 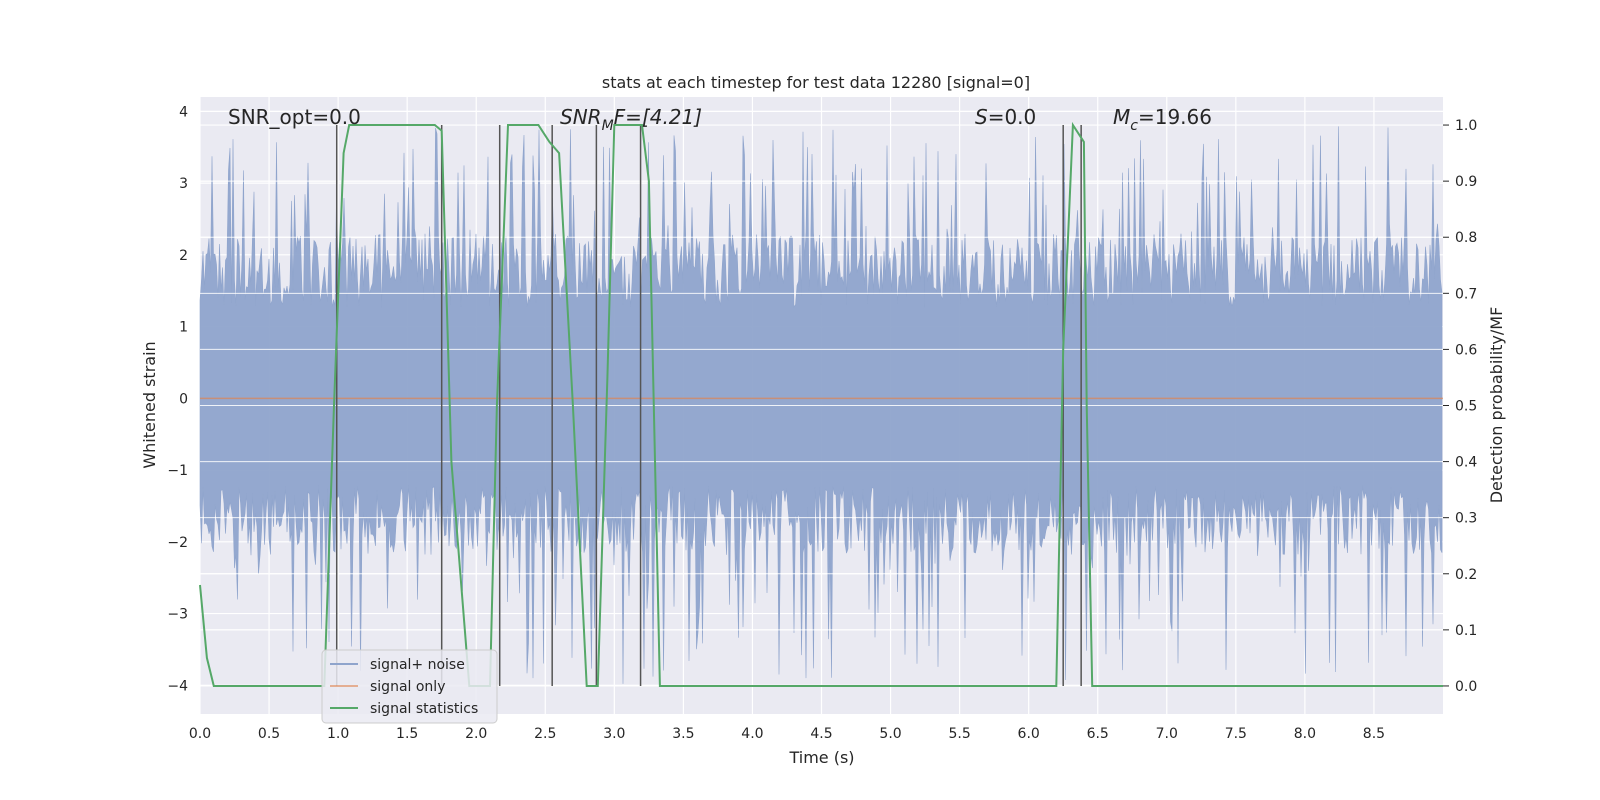 I want to click on x-tick-label: 6.0, so click(x=1029, y=734).